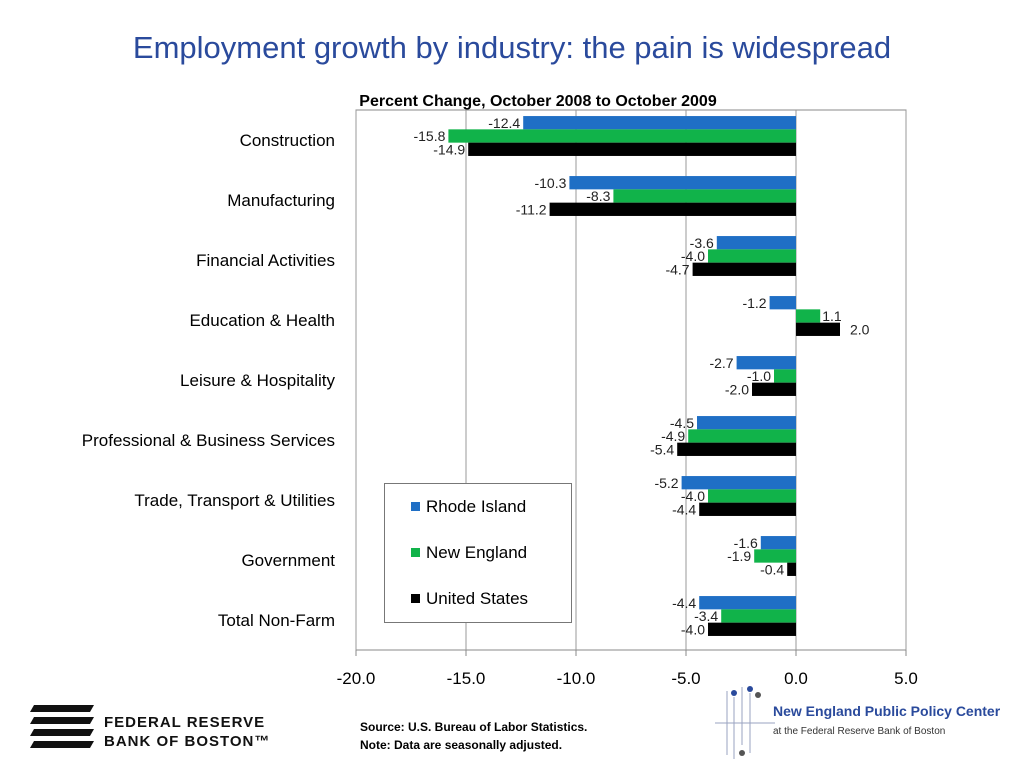 The image size is (1024, 768). Describe the element at coordinates (832, 316) in the screenshot. I see `data-label: 1.1` at that location.